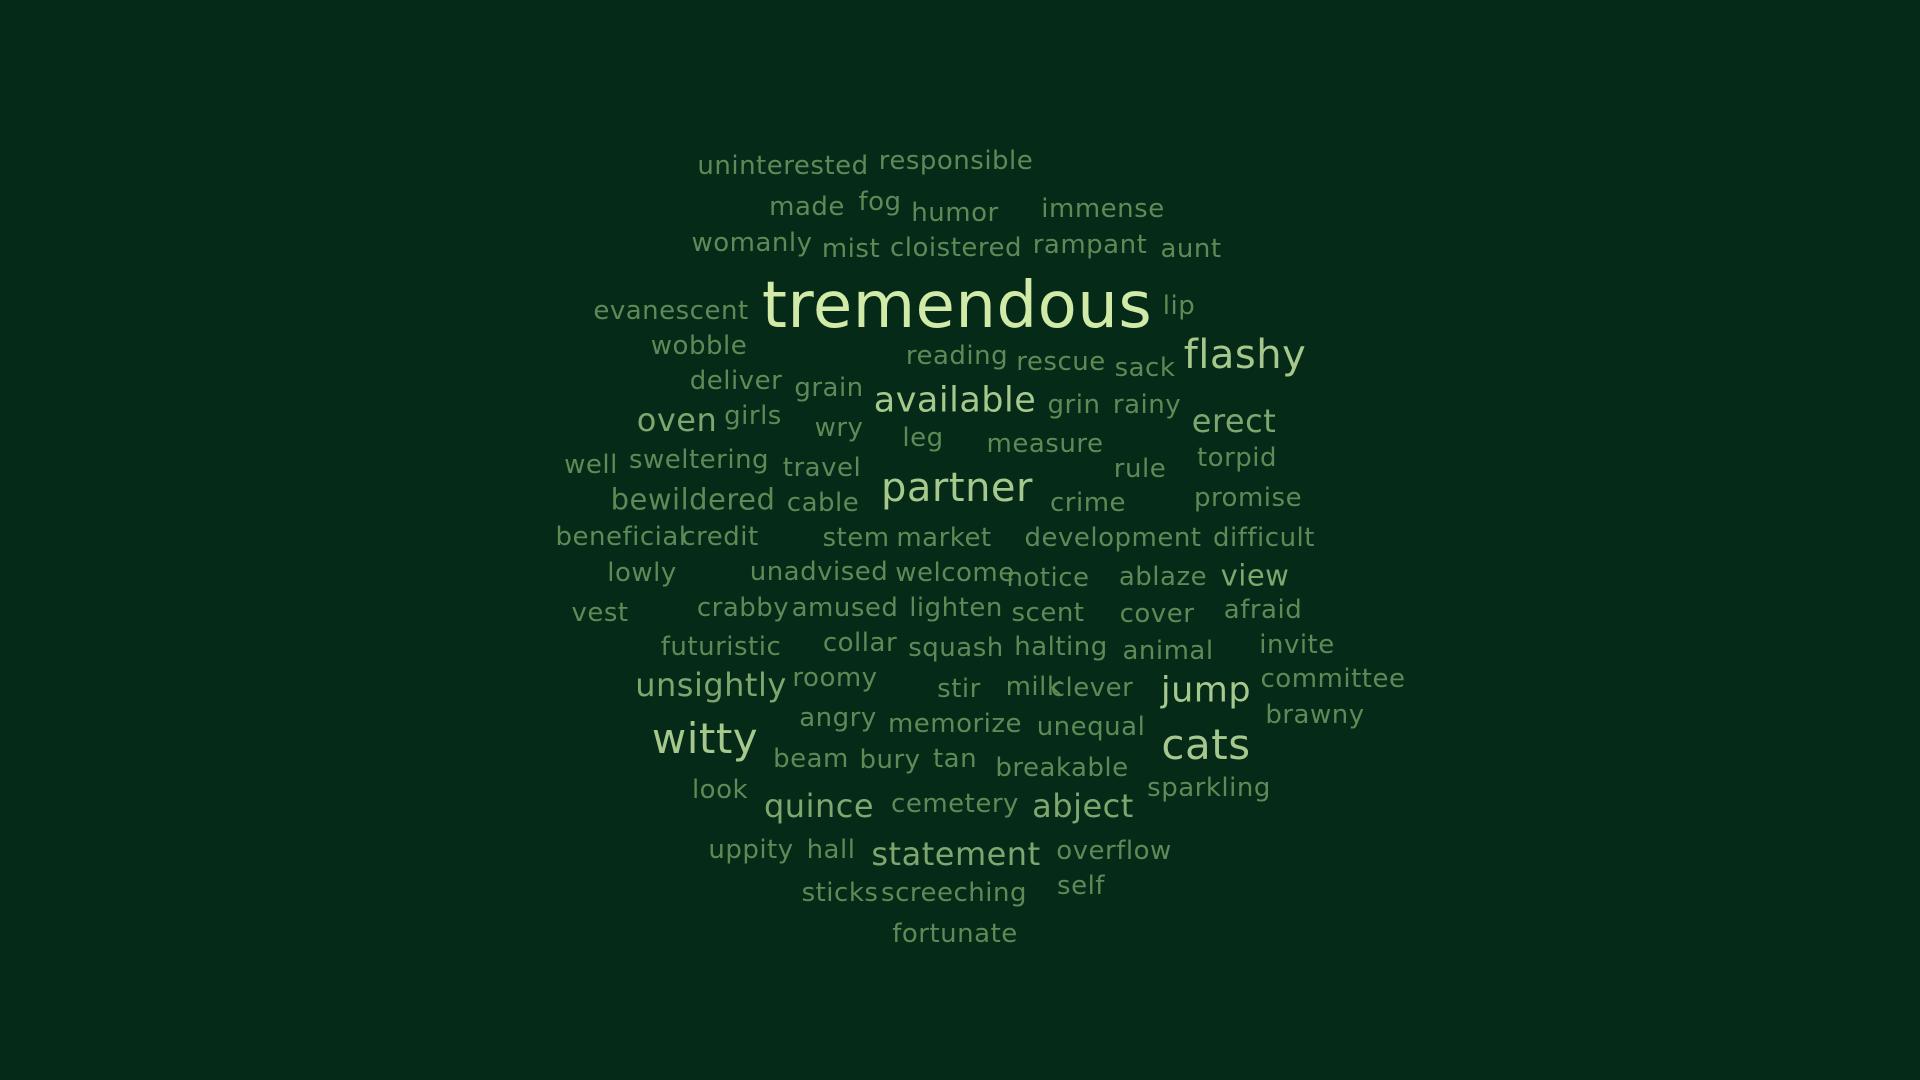 The width and height of the screenshot is (1920, 1080). What do you see at coordinates (819, 806) in the screenshot?
I see `cloud-word: quince` at bounding box center [819, 806].